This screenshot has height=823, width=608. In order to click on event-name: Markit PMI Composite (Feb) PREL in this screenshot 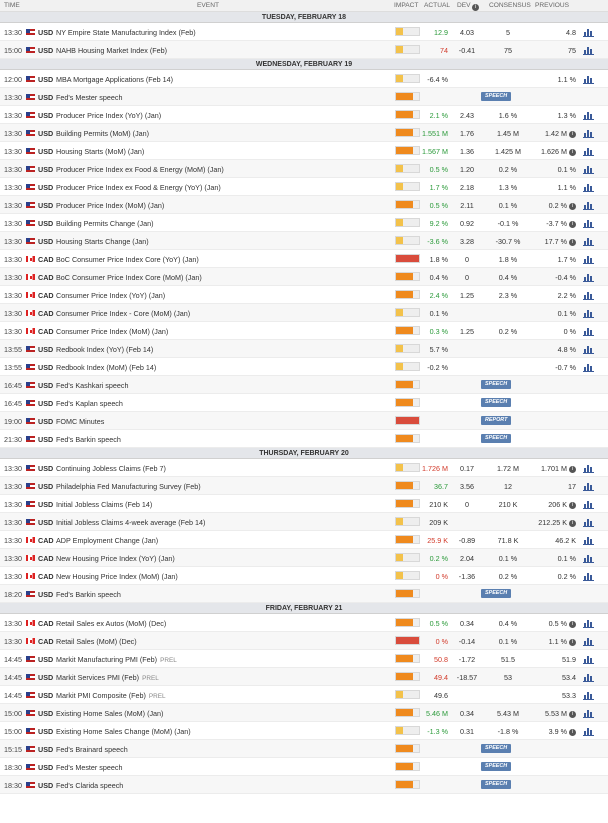, I will do `click(111, 695)`.